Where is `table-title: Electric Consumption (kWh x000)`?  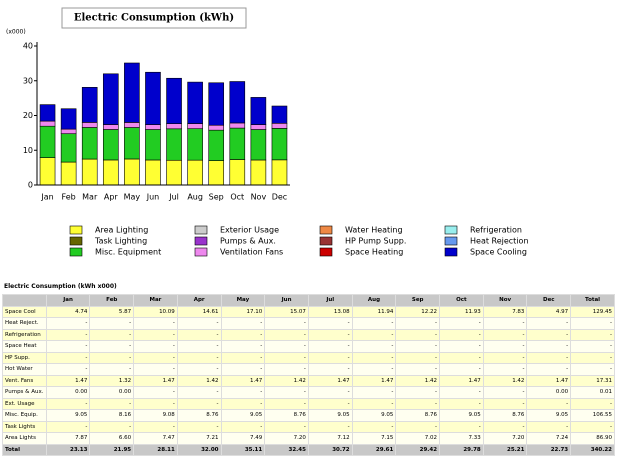 table-title: Electric Consumption (kWh x000) is located at coordinates (60, 286).